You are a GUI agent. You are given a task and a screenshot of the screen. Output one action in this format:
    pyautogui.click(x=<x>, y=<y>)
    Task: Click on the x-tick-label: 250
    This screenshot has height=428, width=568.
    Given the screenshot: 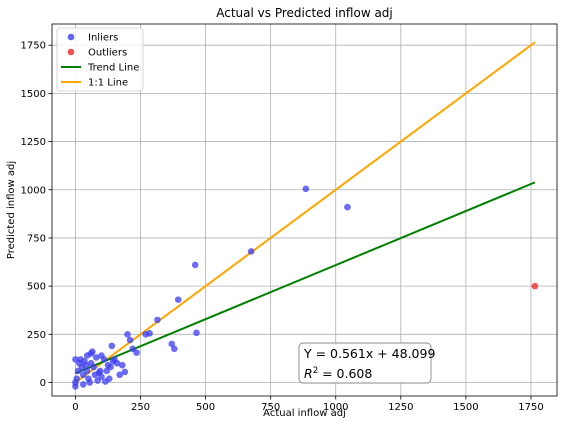 What is the action you would take?
    pyautogui.click(x=140, y=407)
    